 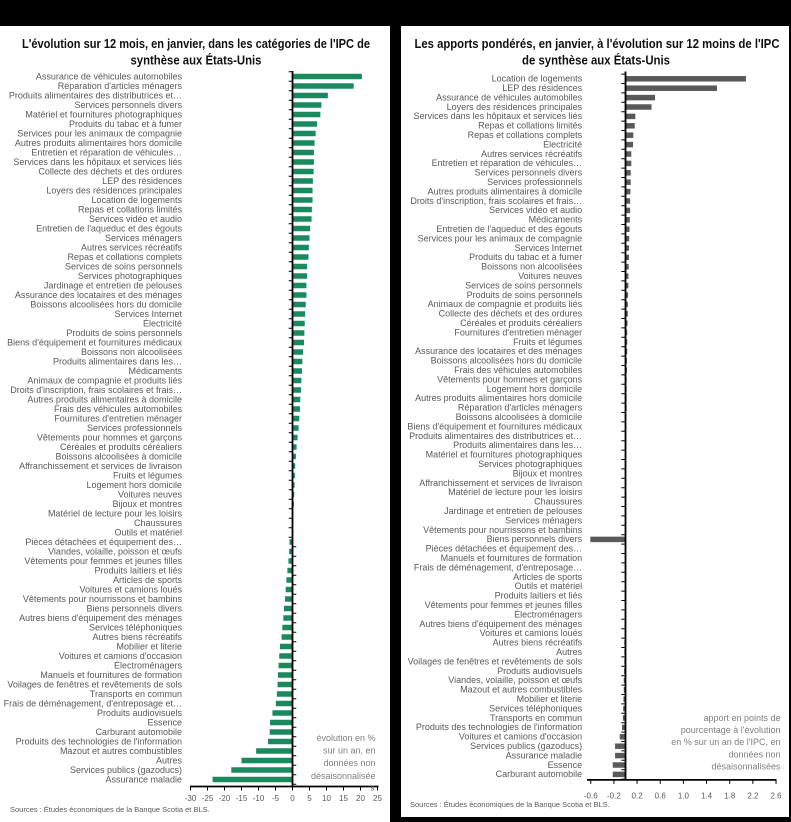 I want to click on svg-text: Essence, so click(x=164, y=722).